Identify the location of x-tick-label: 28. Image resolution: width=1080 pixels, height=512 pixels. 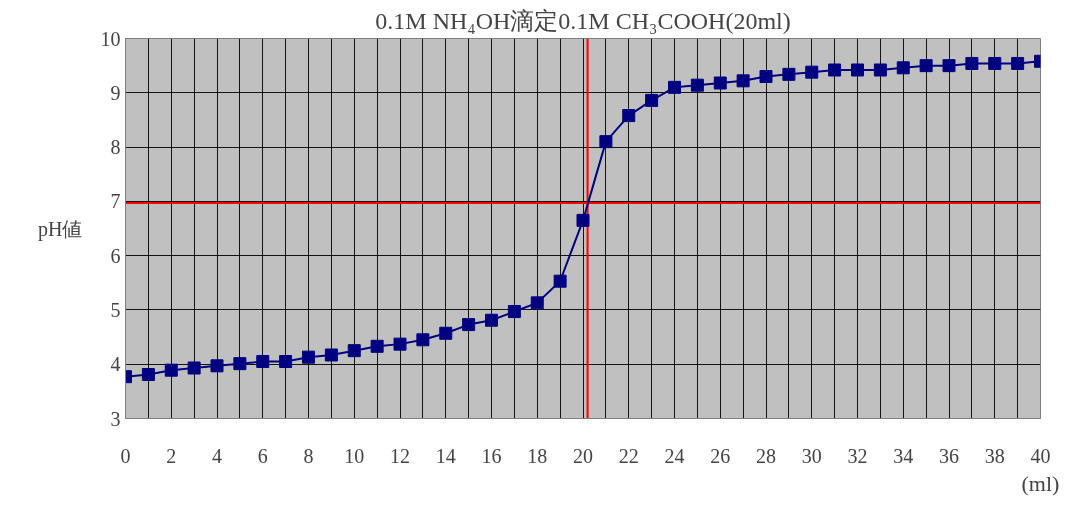
(766, 455).